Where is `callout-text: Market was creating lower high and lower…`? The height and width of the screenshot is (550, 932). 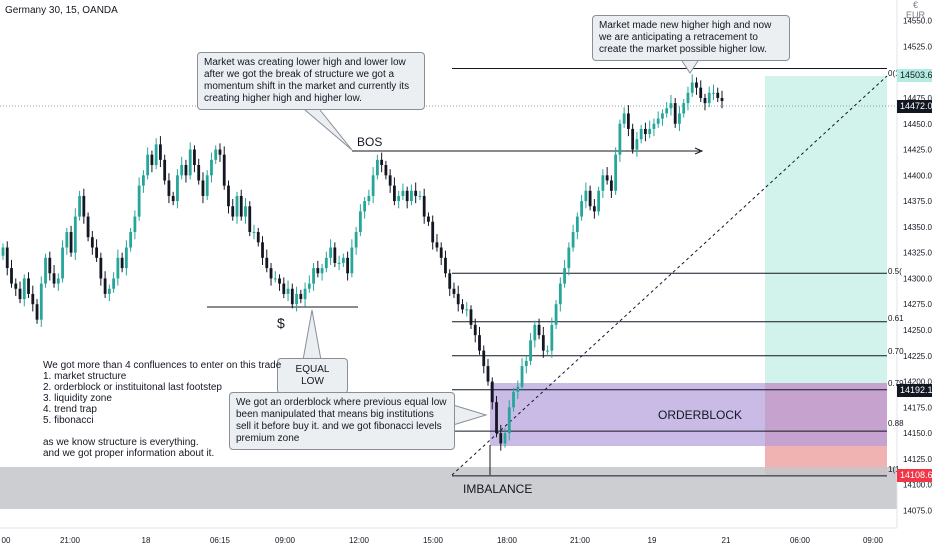 callout-text: Market was creating lower high and lower… is located at coordinates (307, 80).